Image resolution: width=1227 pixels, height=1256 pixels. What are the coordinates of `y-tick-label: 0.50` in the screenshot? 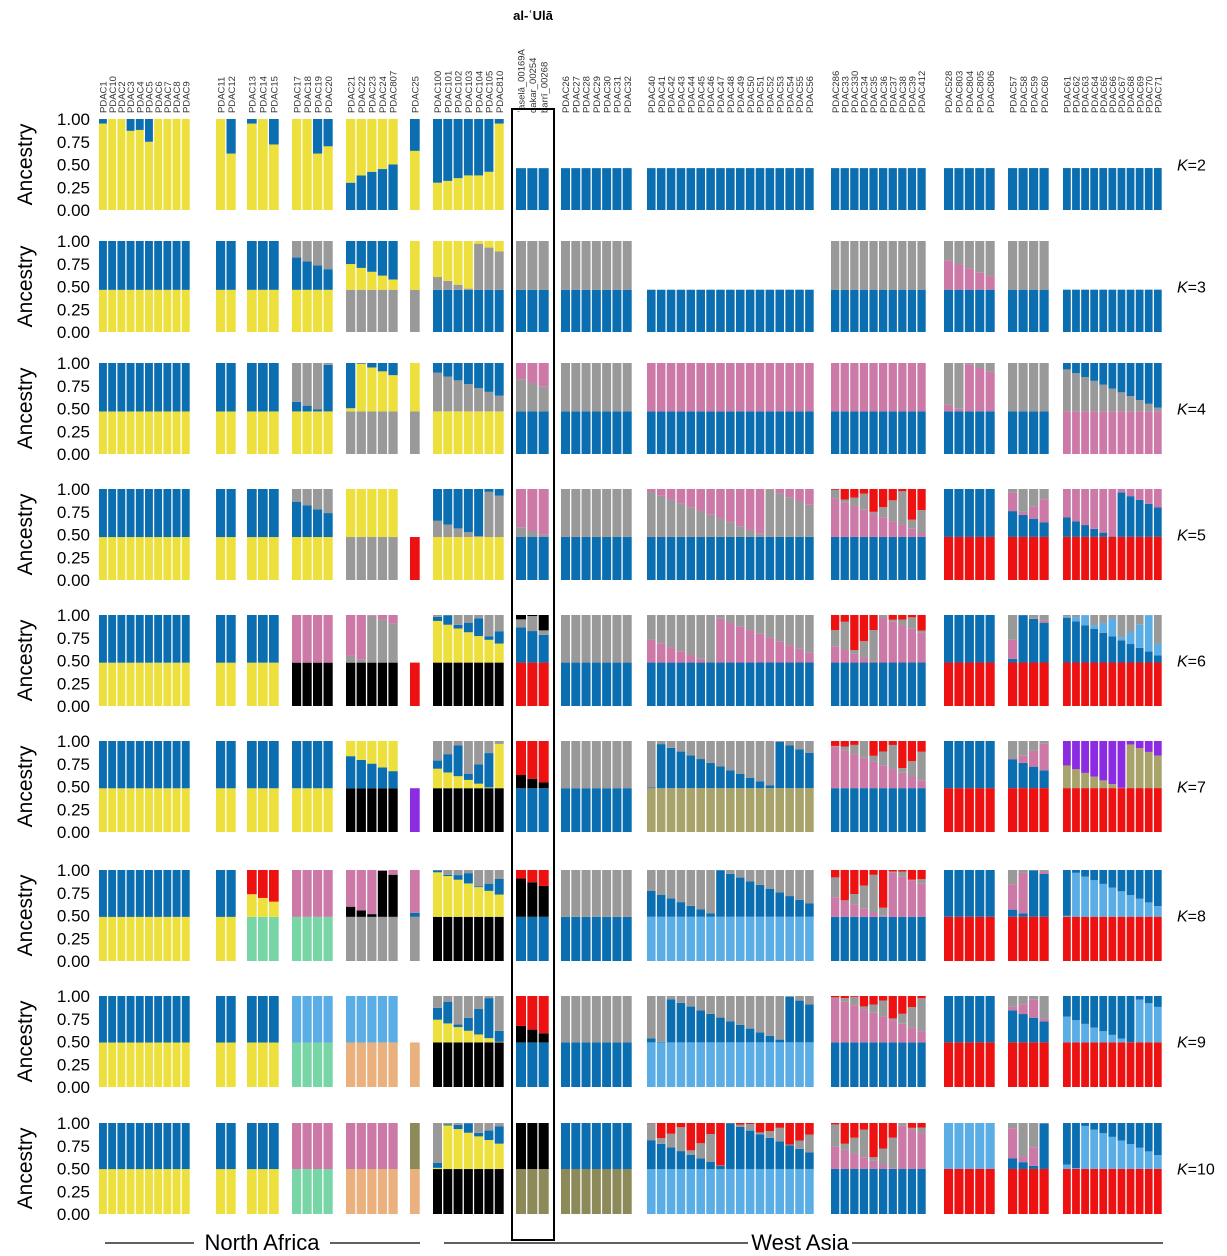 It's located at (73, 787).